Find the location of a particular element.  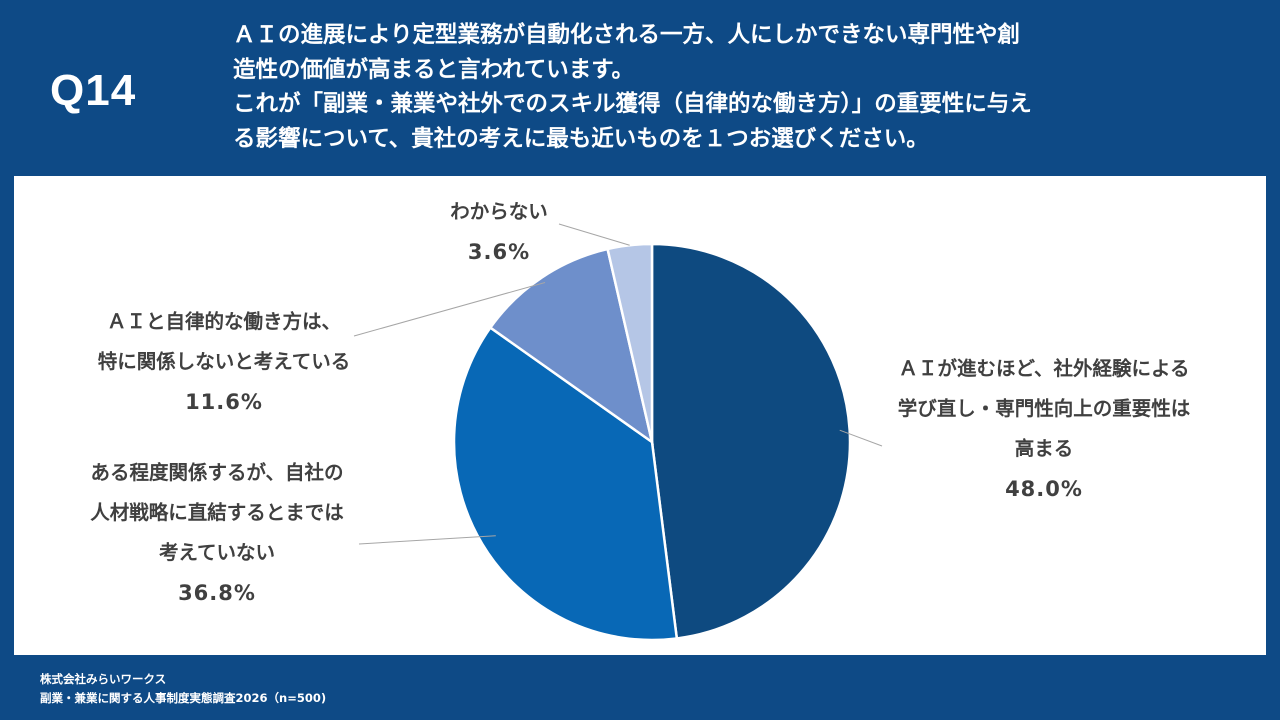

slice-label-line: 考えていない is located at coordinates (217, 552).